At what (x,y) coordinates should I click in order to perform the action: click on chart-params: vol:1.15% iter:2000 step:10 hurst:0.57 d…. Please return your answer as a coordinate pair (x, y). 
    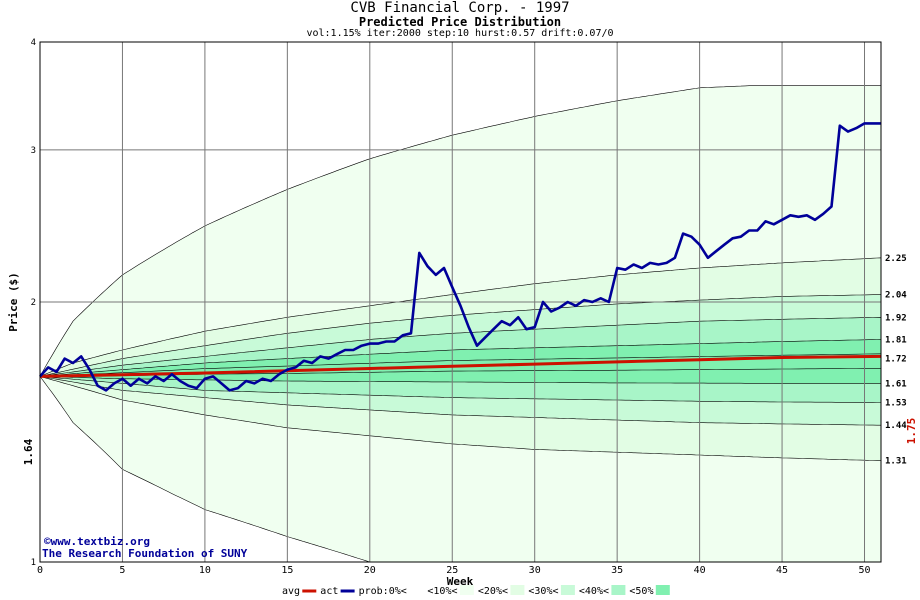
    Looking at the image, I should click on (460, 33).